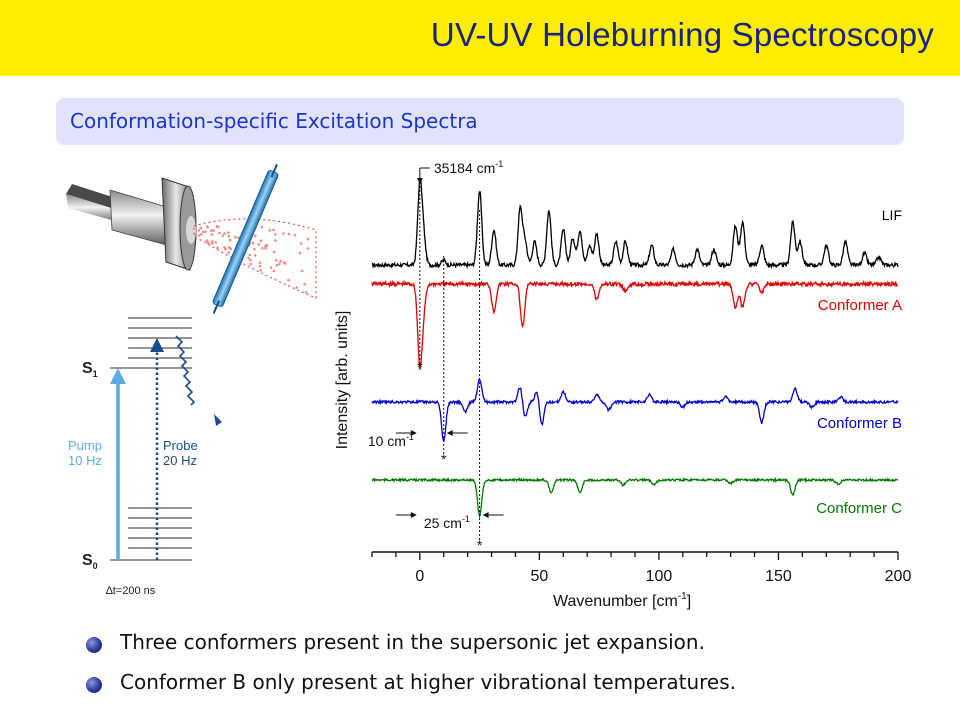  What do you see at coordinates (131, 591) in the screenshot?
I see `delay-label: ∆t=200 ns` at bounding box center [131, 591].